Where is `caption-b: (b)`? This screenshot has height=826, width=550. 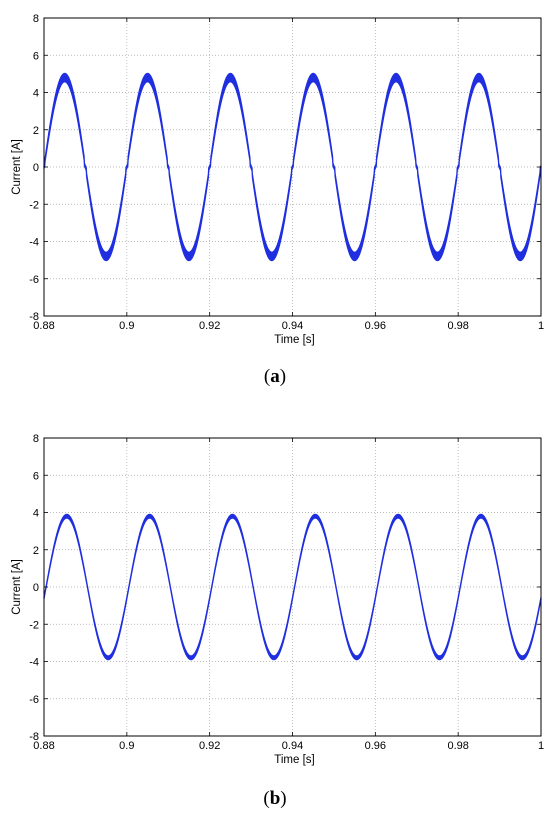 caption-b: (b) is located at coordinates (275, 798).